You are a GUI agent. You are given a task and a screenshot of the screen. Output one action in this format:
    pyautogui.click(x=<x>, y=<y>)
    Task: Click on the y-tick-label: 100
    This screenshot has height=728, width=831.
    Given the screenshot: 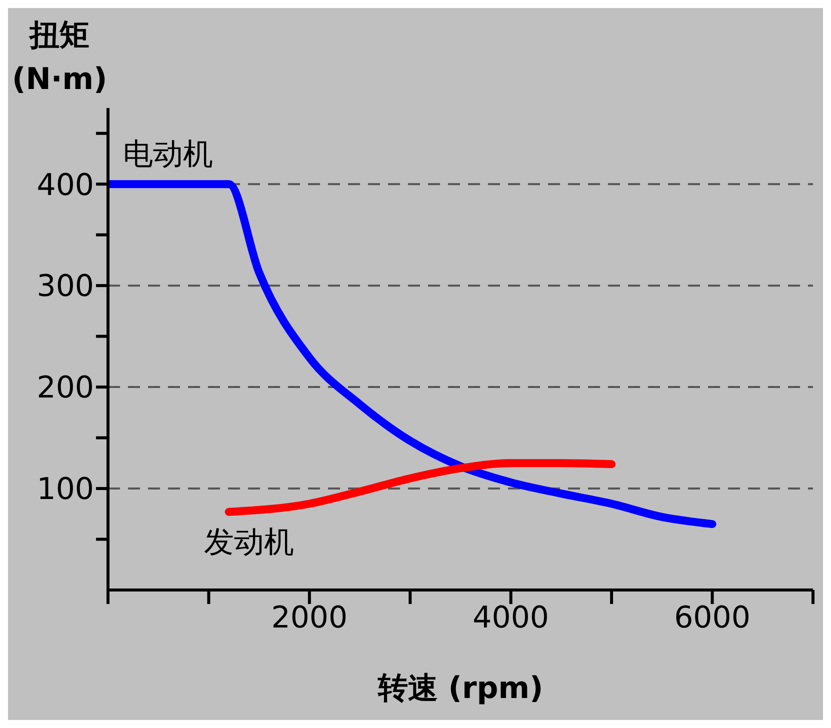 What is the action you would take?
    pyautogui.click(x=65, y=490)
    